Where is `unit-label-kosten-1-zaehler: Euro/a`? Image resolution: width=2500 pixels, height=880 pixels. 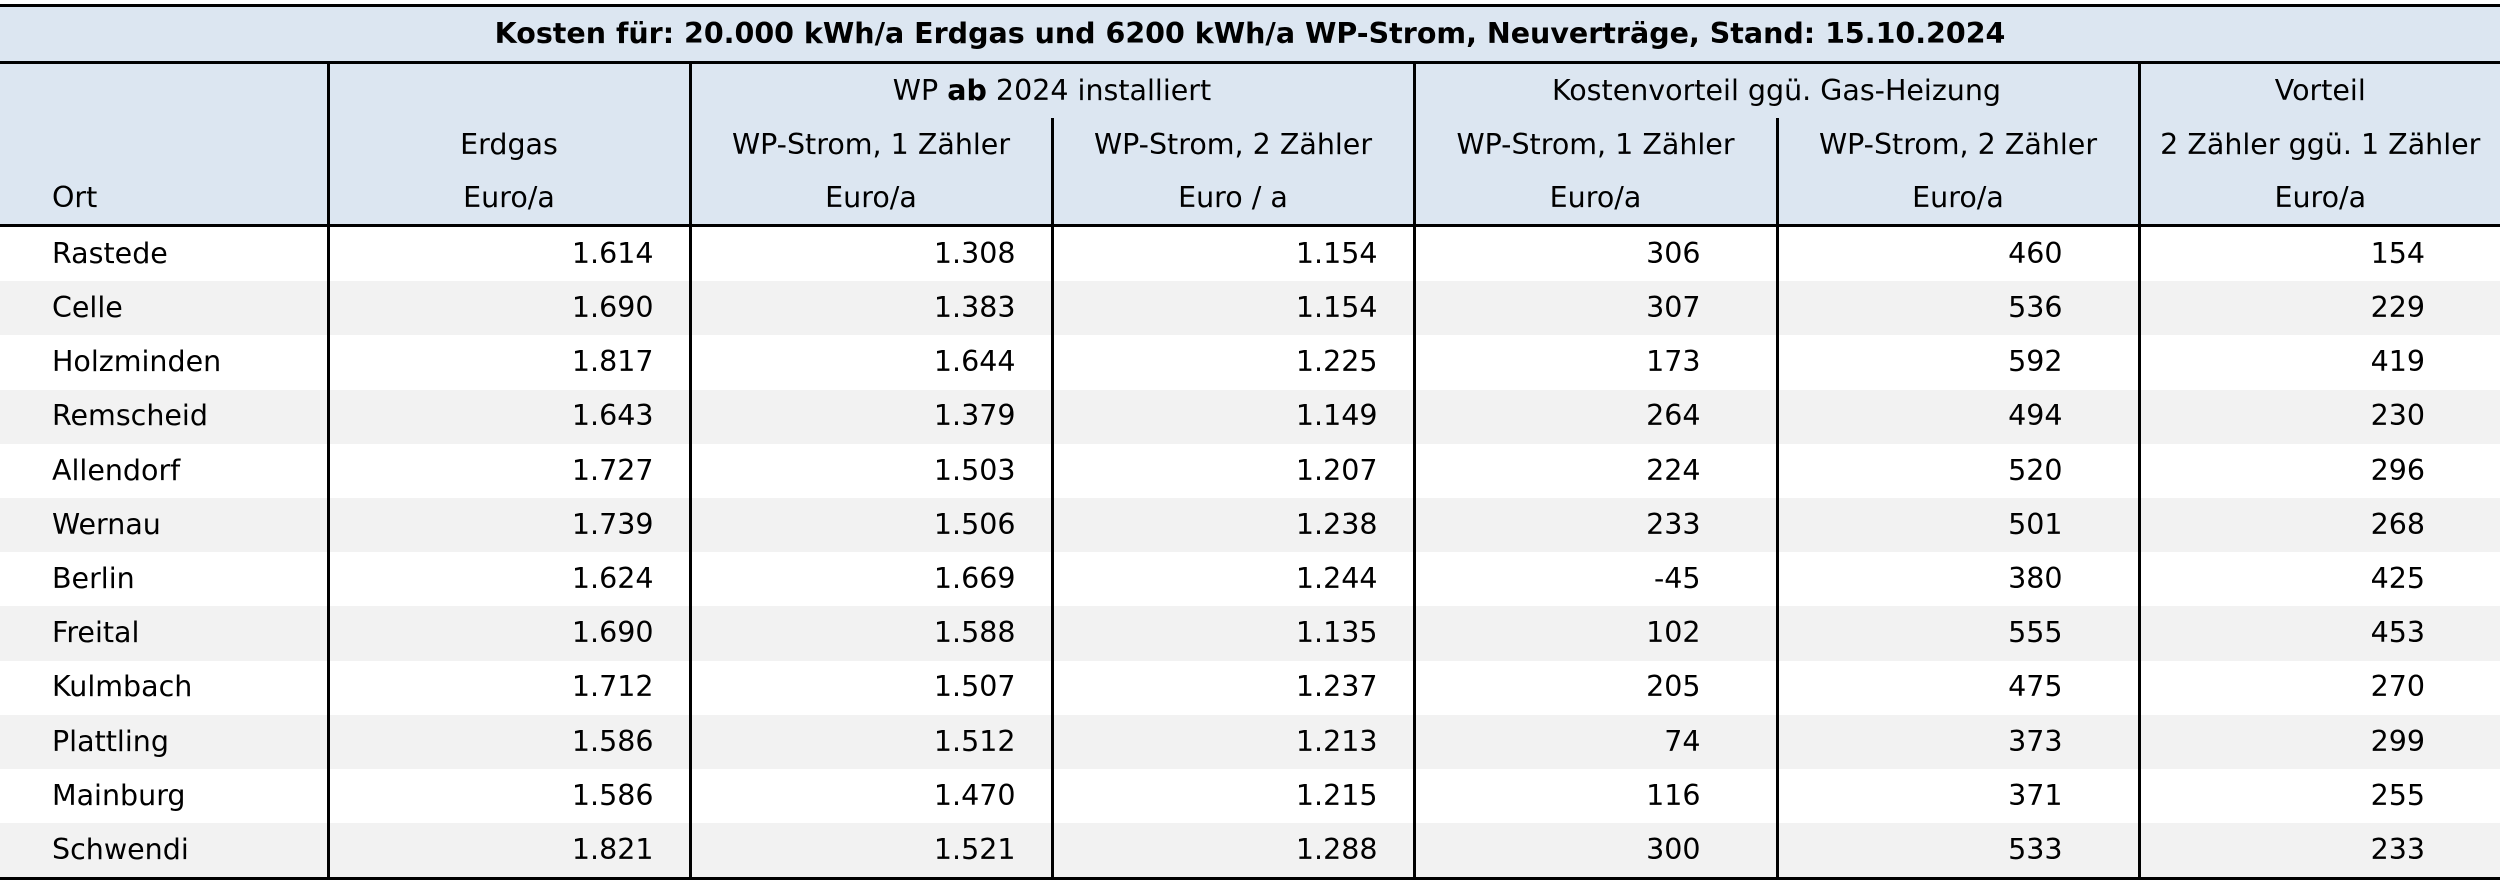 unit-label-kosten-1-zaehler: Euro/a is located at coordinates (1594, 199).